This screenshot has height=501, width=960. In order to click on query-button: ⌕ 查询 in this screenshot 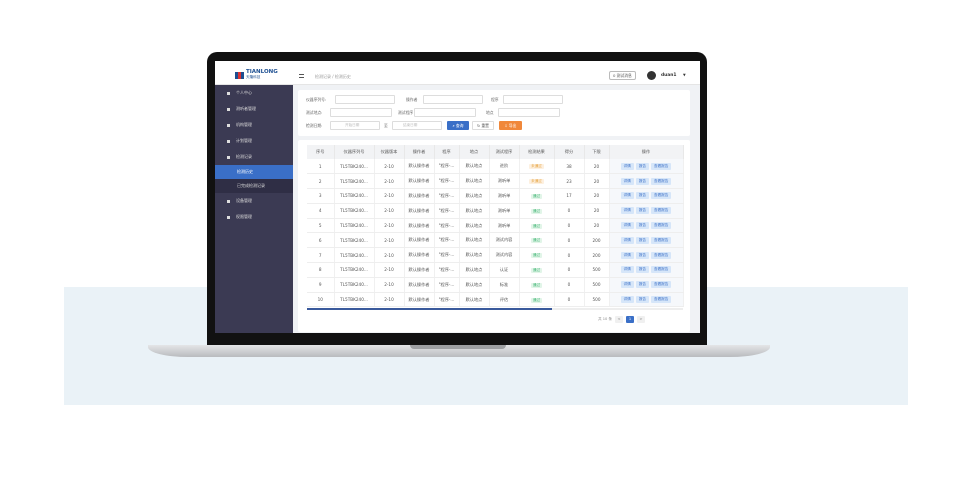, I will do `click(458, 125)`.